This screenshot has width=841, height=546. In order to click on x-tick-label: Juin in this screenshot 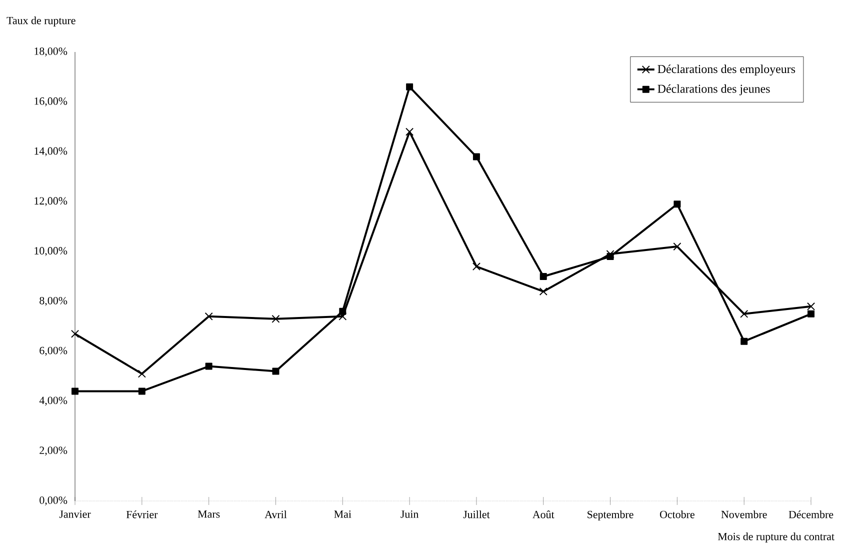, I will do `click(409, 514)`.